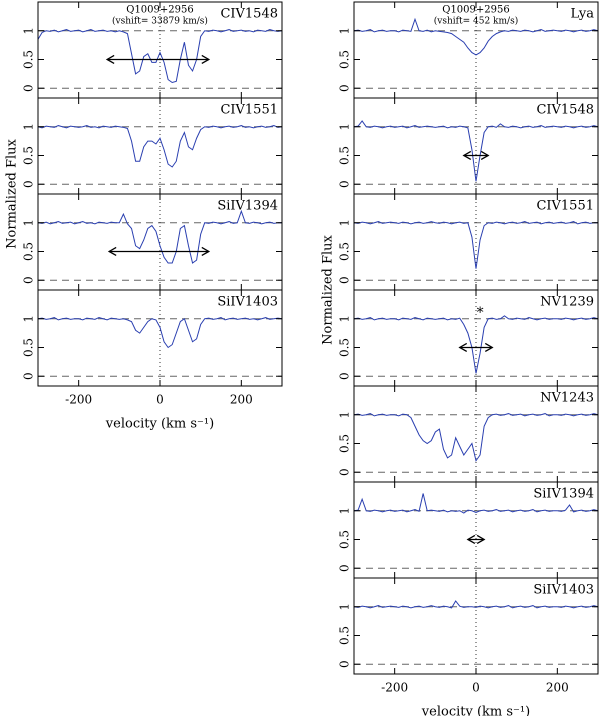  What do you see at coordinates (583, 14) in the screenshot?
I see `ion-label: Lya` at bounding box center [583, 14].